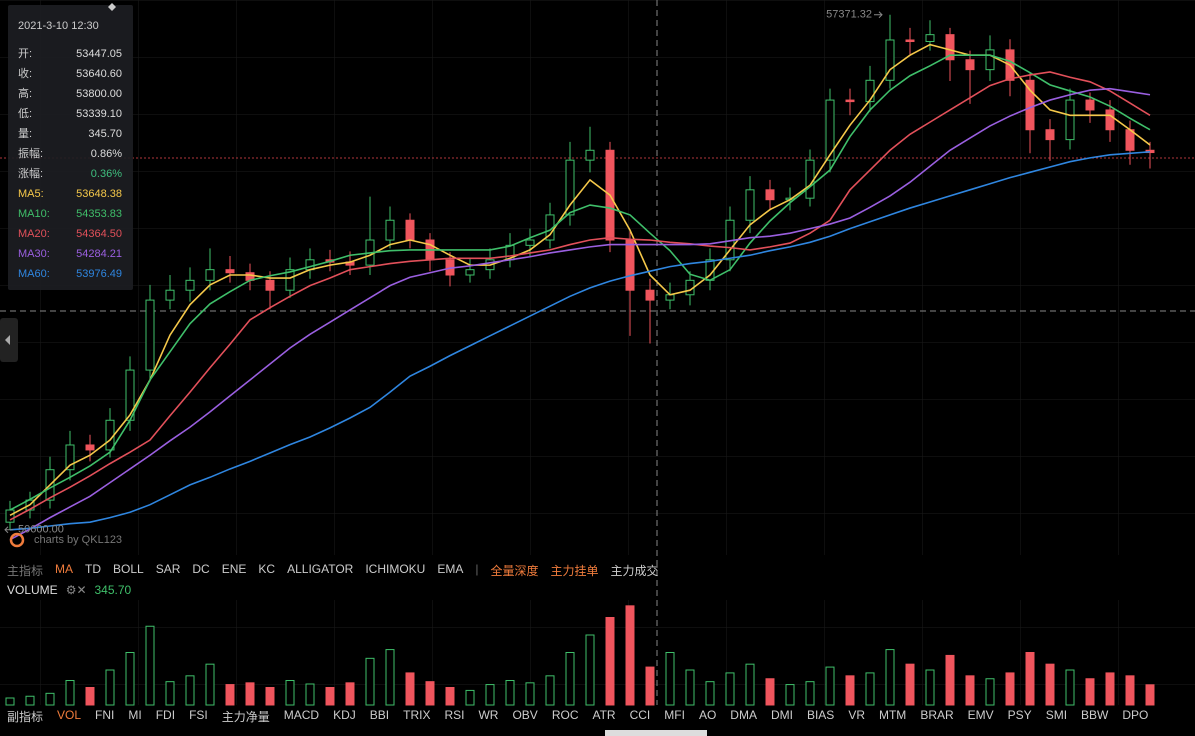 Image resolution: width=1195 pixels, height=736 pixels. I want to click on drag-icon, so click(112, 7).